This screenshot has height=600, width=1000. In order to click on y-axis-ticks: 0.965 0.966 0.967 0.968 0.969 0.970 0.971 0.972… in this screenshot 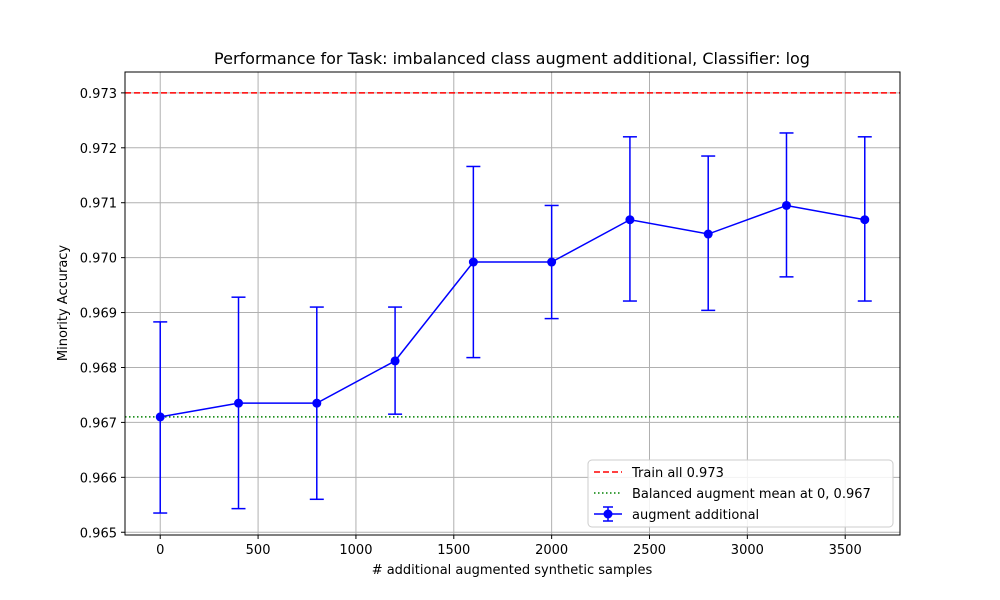, I will do `click(102, 314)`.